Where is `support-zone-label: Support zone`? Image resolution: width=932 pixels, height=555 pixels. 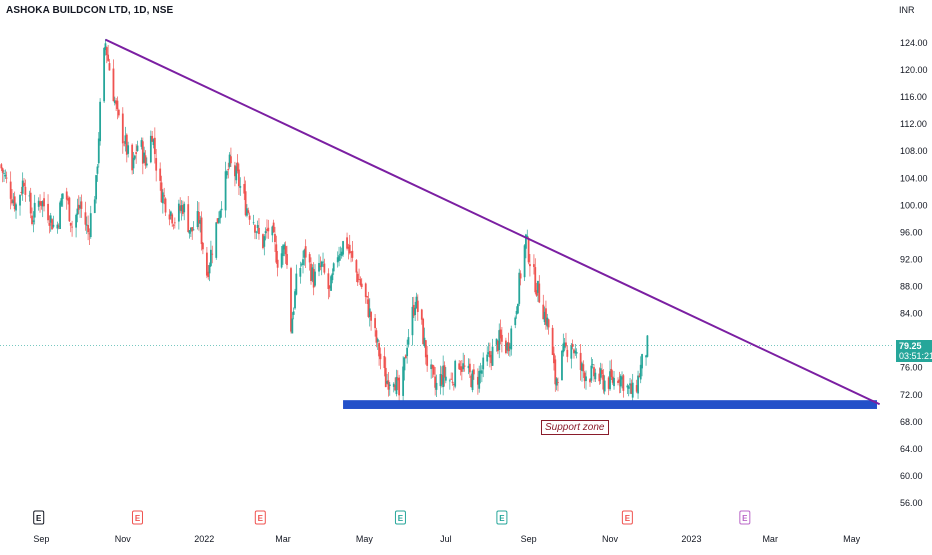 support-zone-label: Support zone is located at coordinates (575, 427).